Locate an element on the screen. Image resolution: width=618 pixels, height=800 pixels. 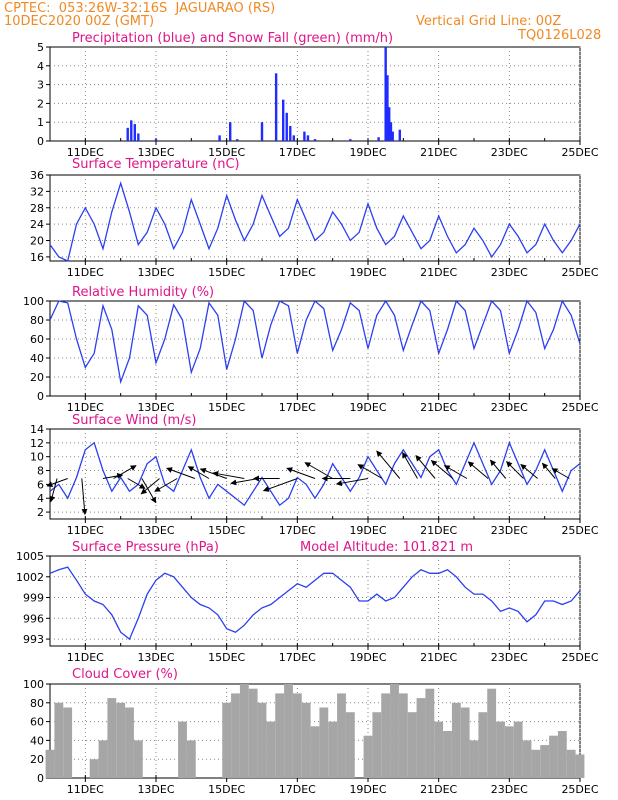
y-tick-label: 12 is located at coordinates (37, 443).